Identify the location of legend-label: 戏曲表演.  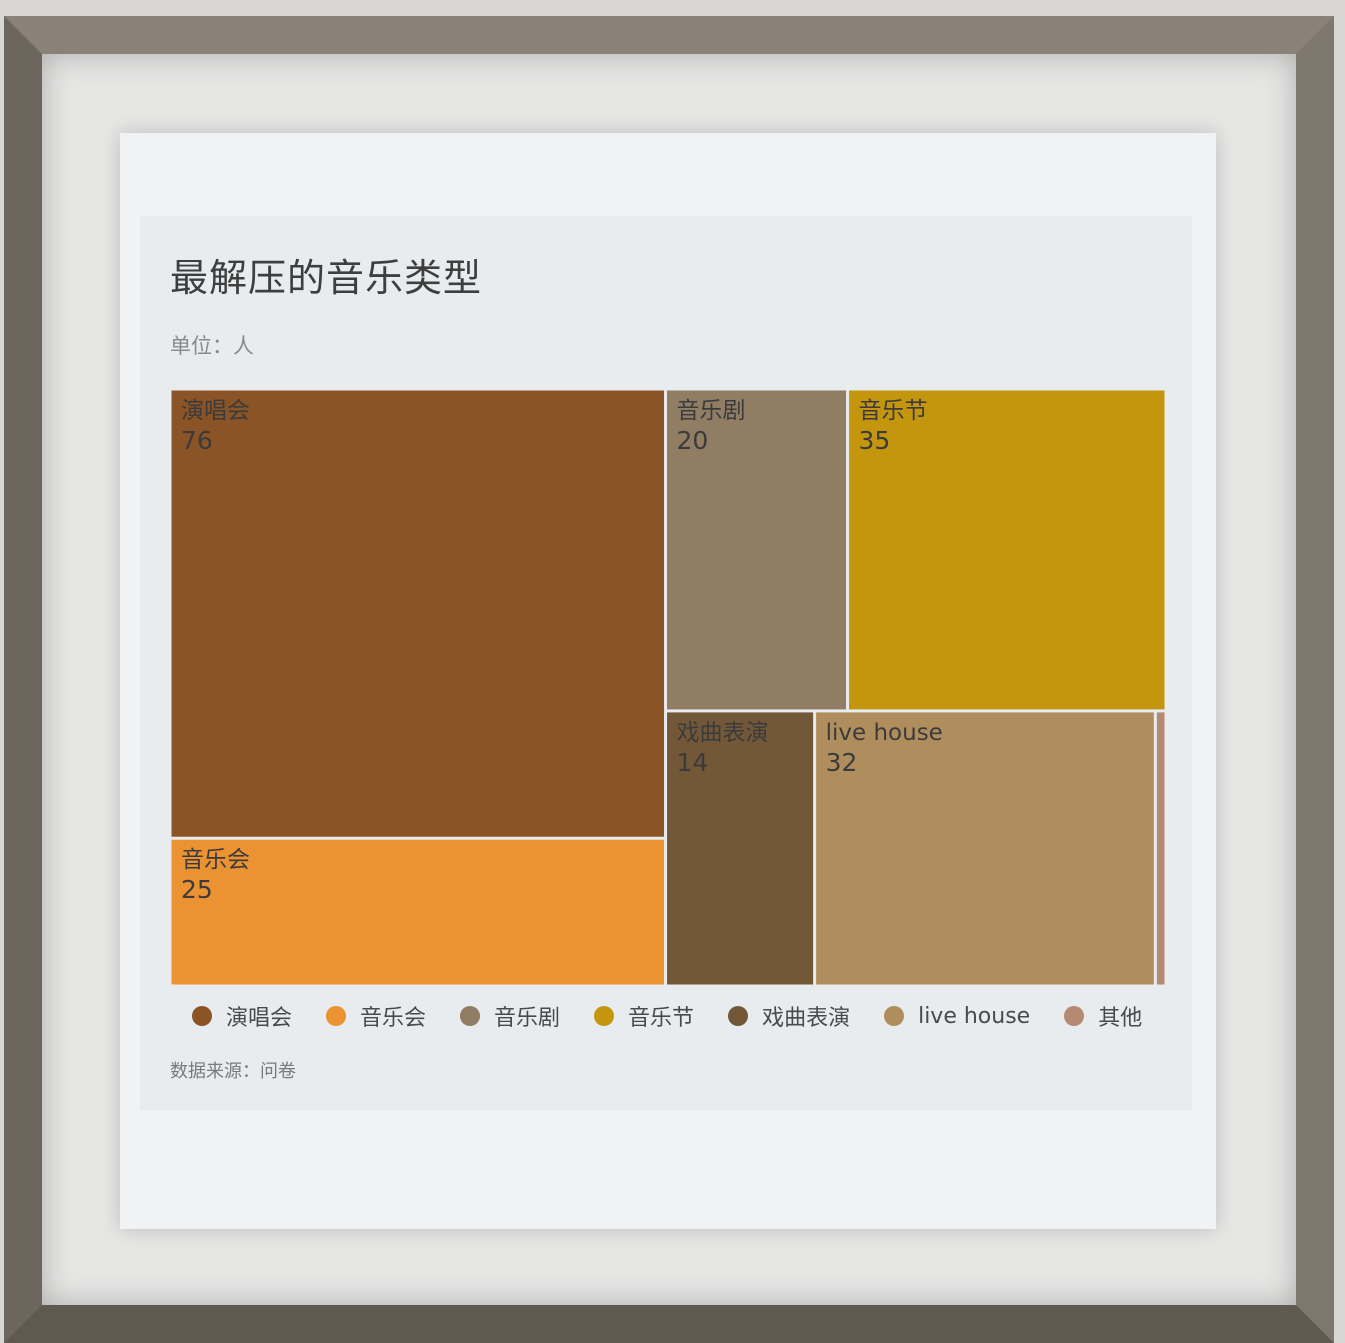
(806, 1018).